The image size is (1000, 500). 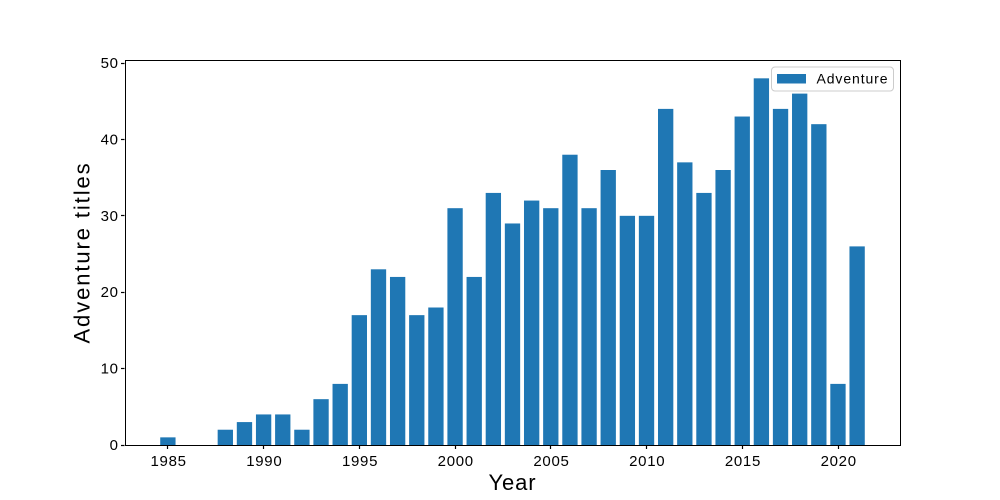 What do you see at coordinates (512, 482) in the screenshot?
I see `svg-text: Year` at bounding box center [512, 482].